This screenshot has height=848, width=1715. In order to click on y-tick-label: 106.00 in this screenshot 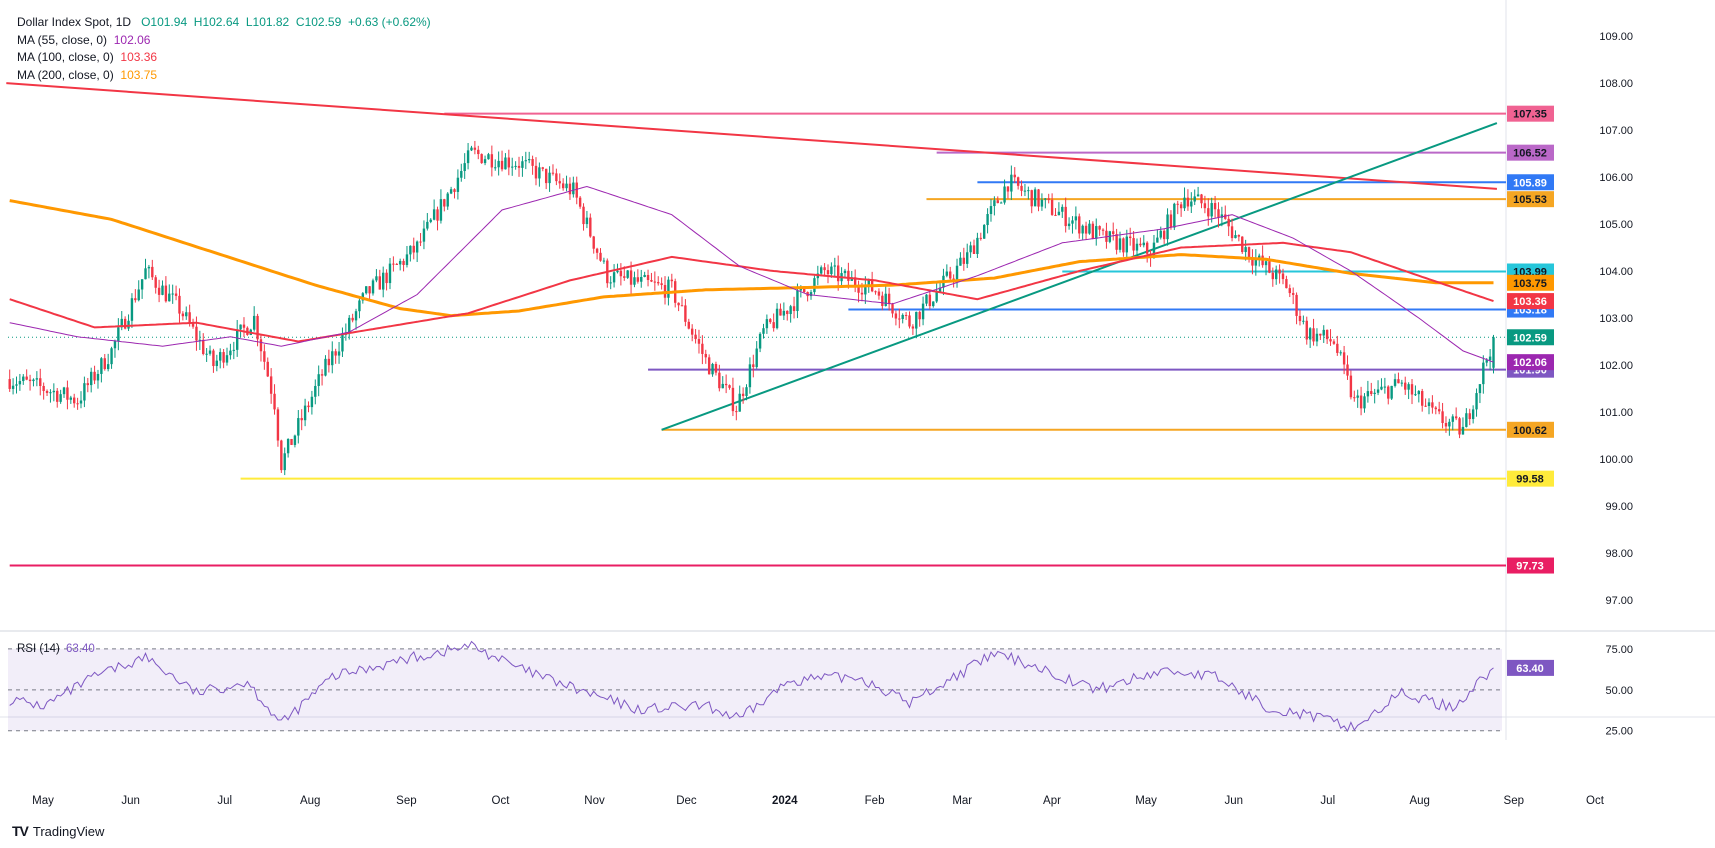, I will do `click(1616, 178)`.